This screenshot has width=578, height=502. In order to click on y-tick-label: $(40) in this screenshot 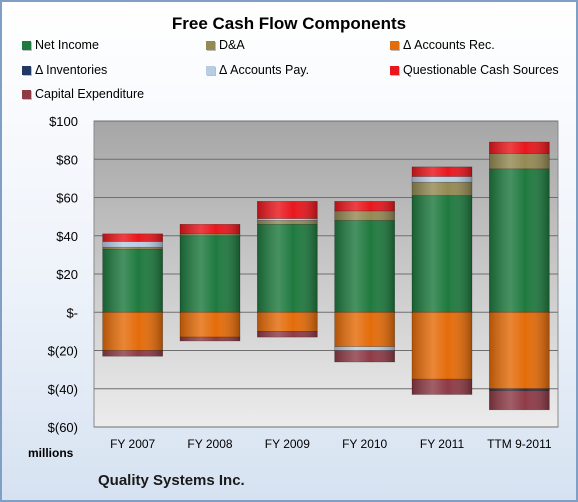, I will do `click(63, 389)`.